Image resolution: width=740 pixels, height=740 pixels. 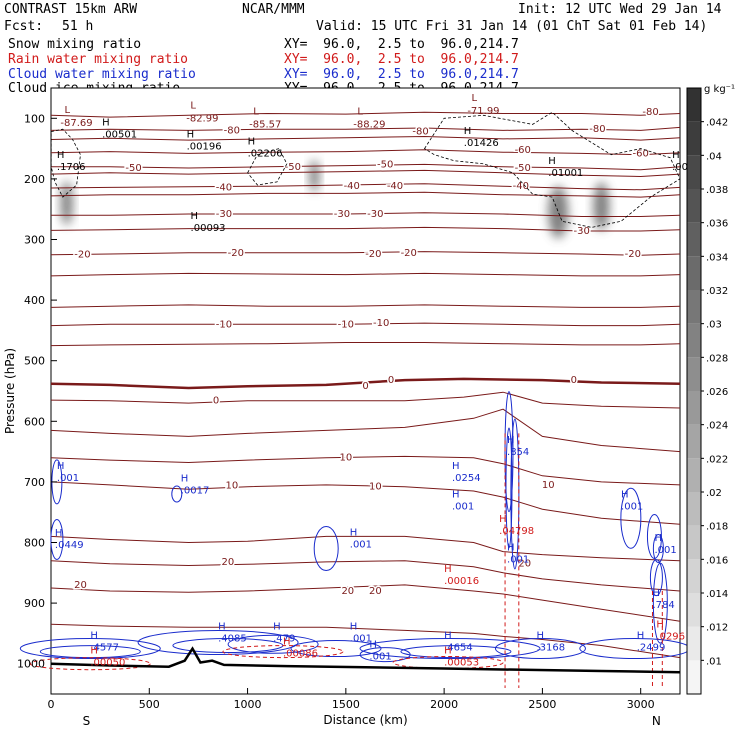 I want to click on high-marker-3: H, so click(x=468, y=131).